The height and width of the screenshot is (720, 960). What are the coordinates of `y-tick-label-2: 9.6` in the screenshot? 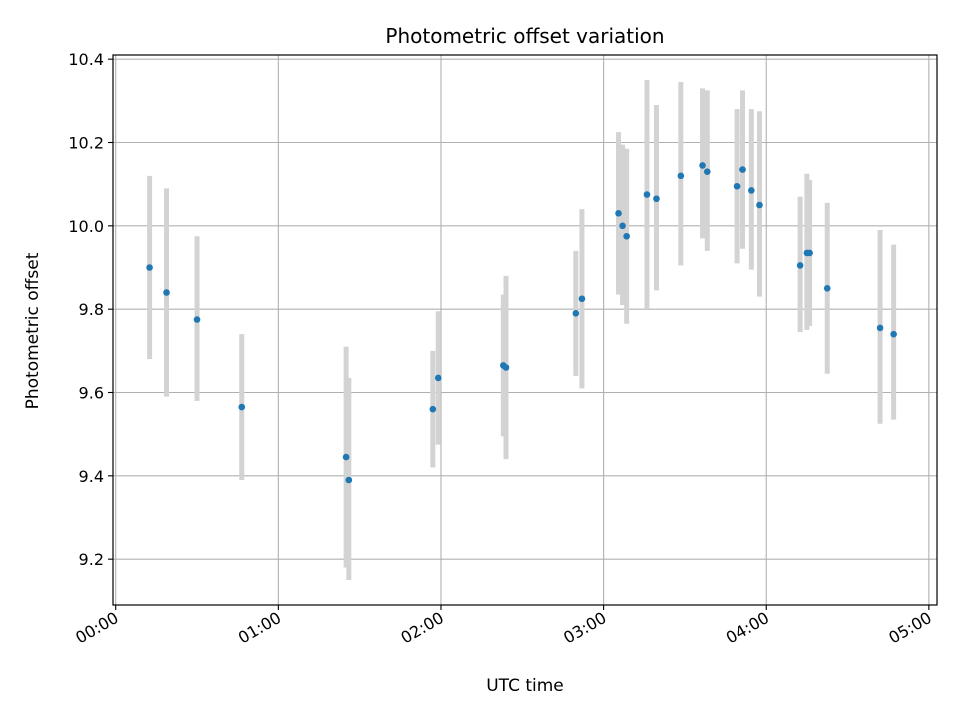 It's located at (91, 393).